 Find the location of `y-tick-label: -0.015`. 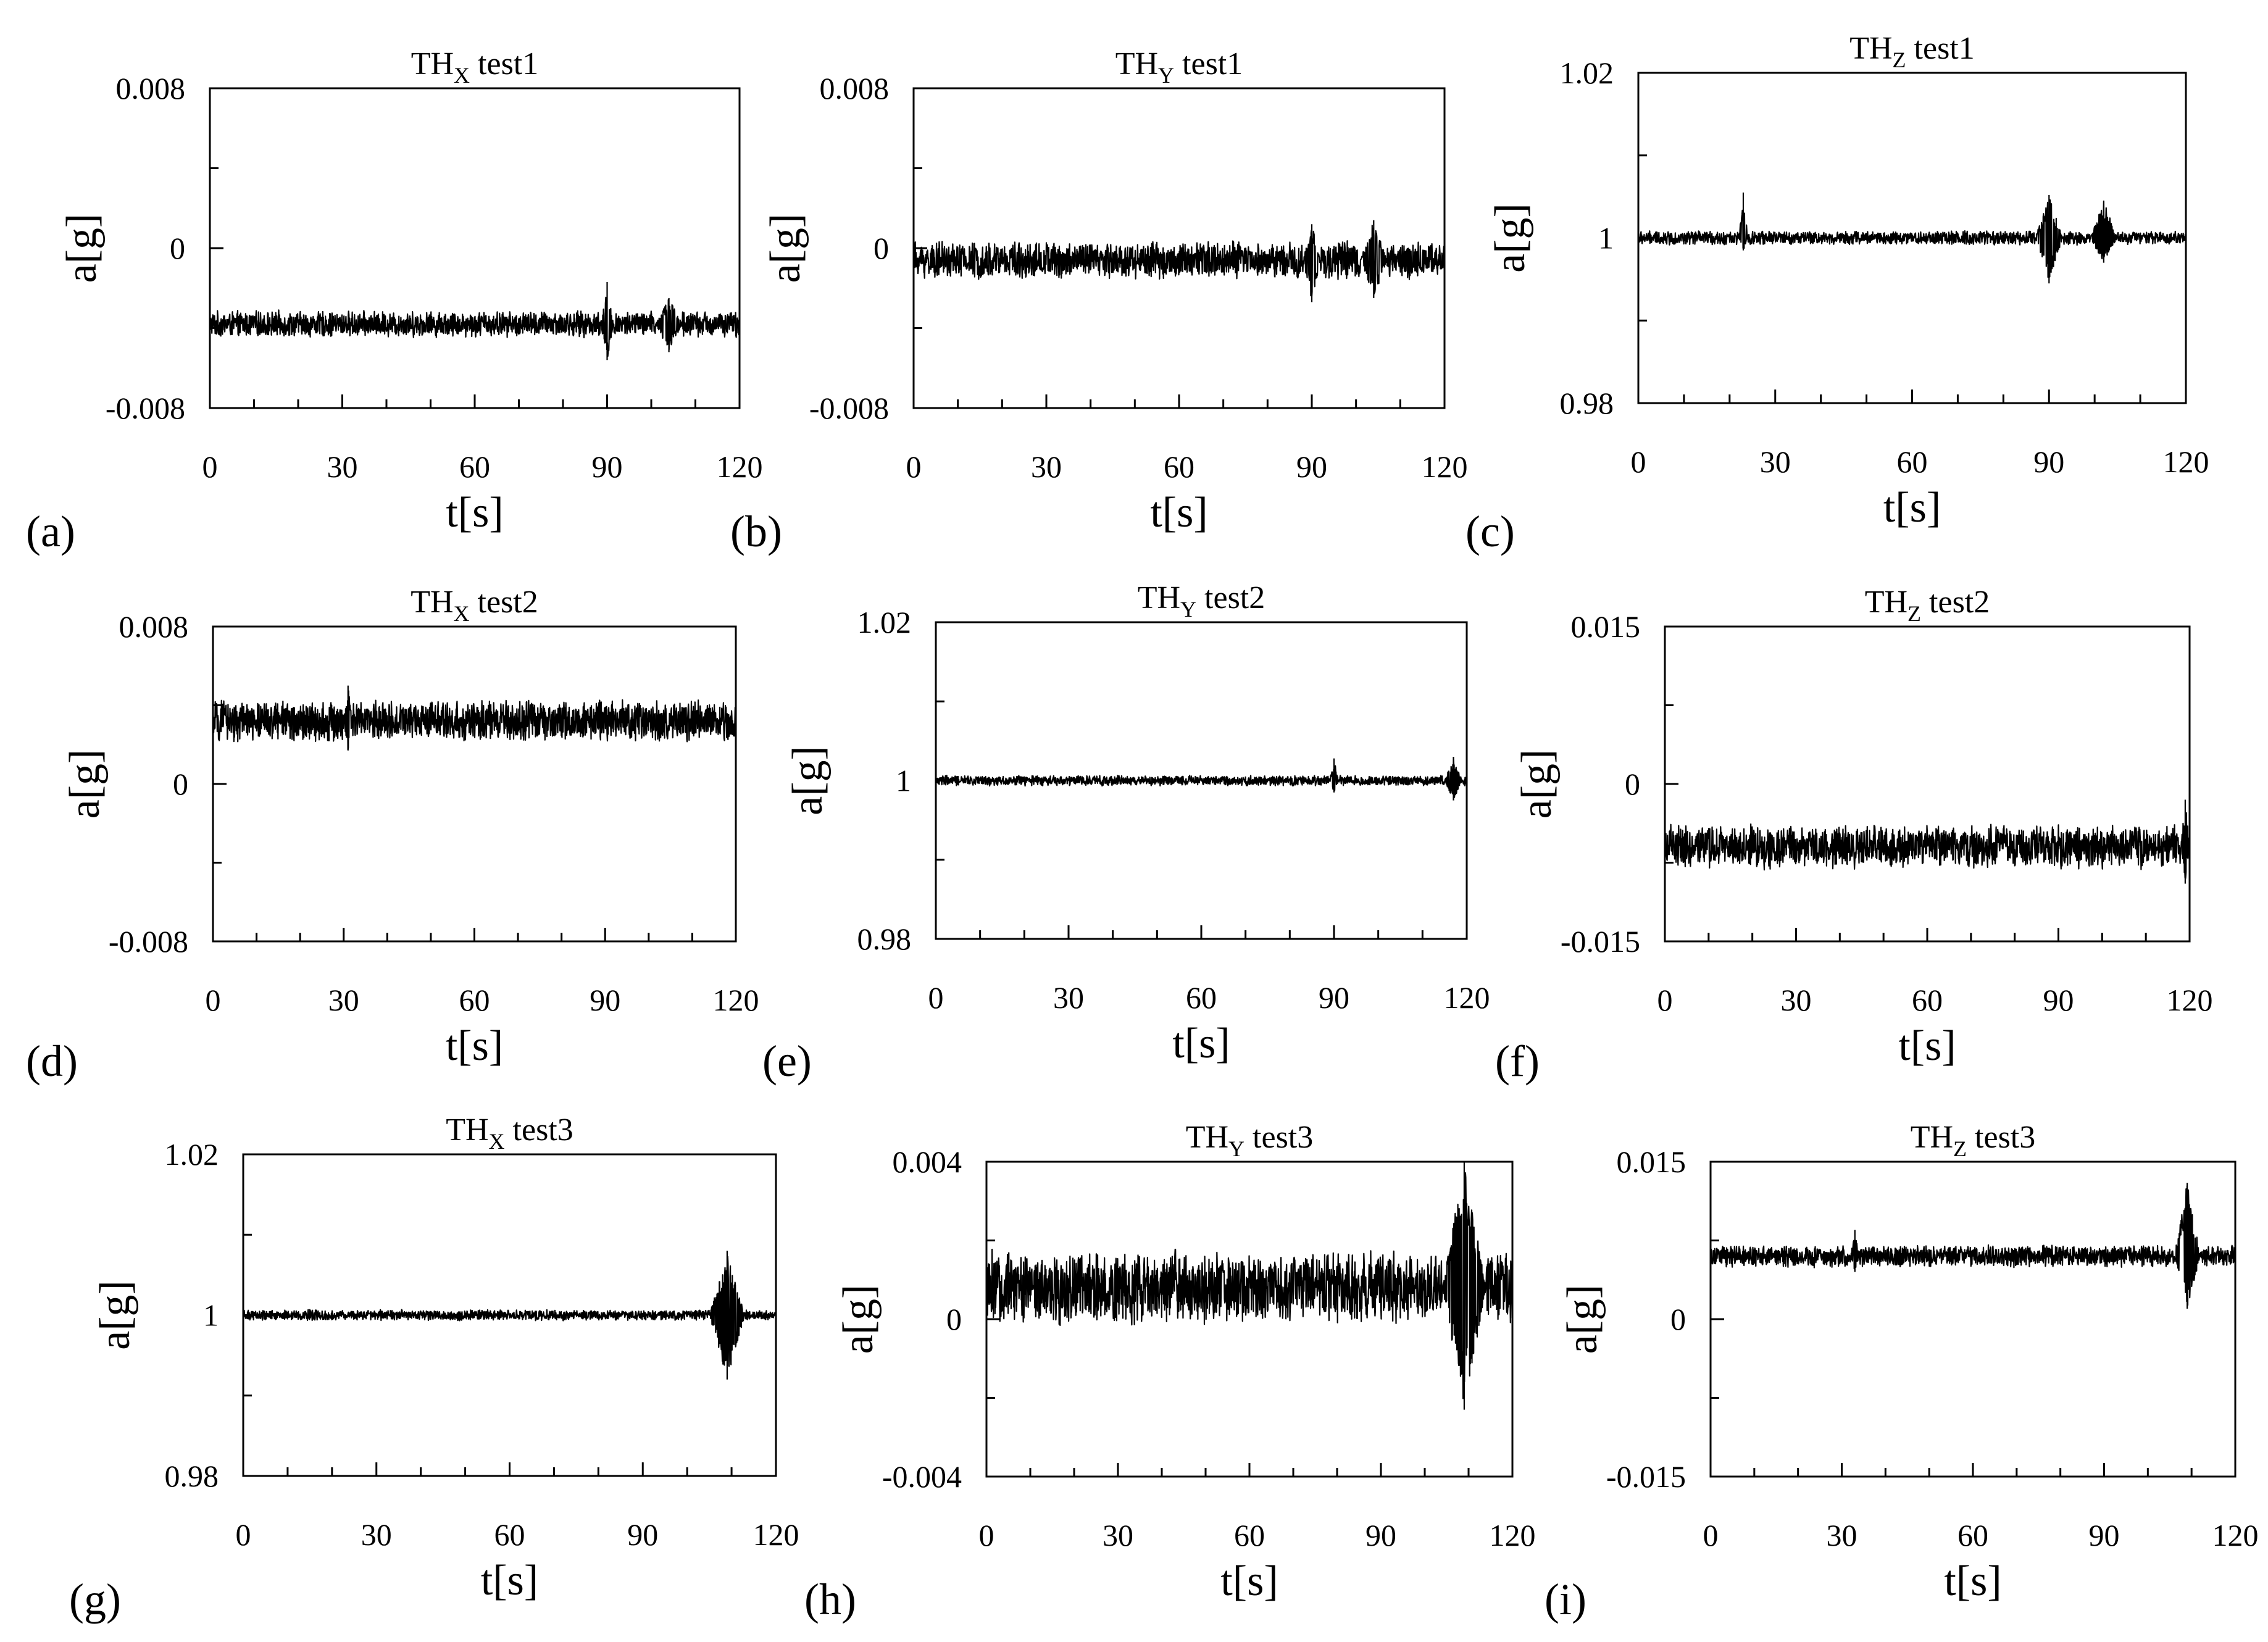

y-tick-label: -0.015 is located at coordinates (1600, 942).